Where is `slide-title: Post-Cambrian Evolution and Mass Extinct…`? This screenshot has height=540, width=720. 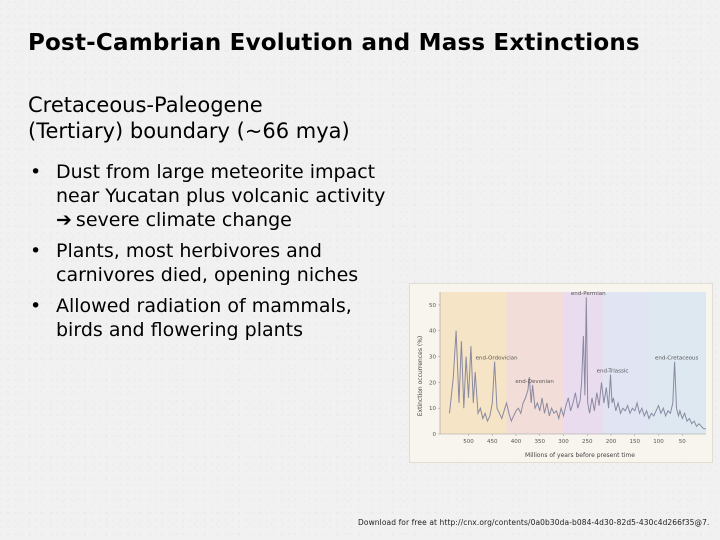
slide-title: Post-Cambrian Evolution and Mass Extinct… is located at coordinates (334, 43).